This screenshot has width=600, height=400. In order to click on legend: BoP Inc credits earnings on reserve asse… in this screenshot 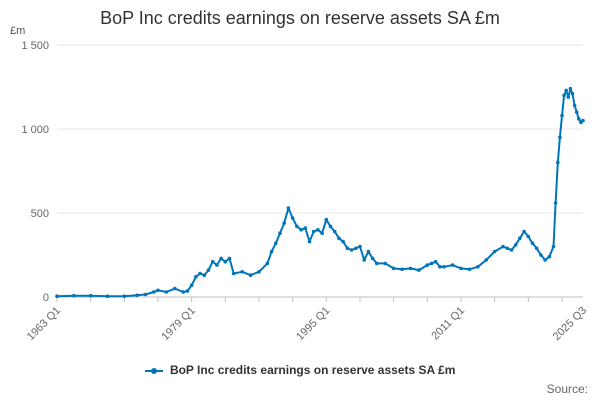, I will do `click(300, 370)`.